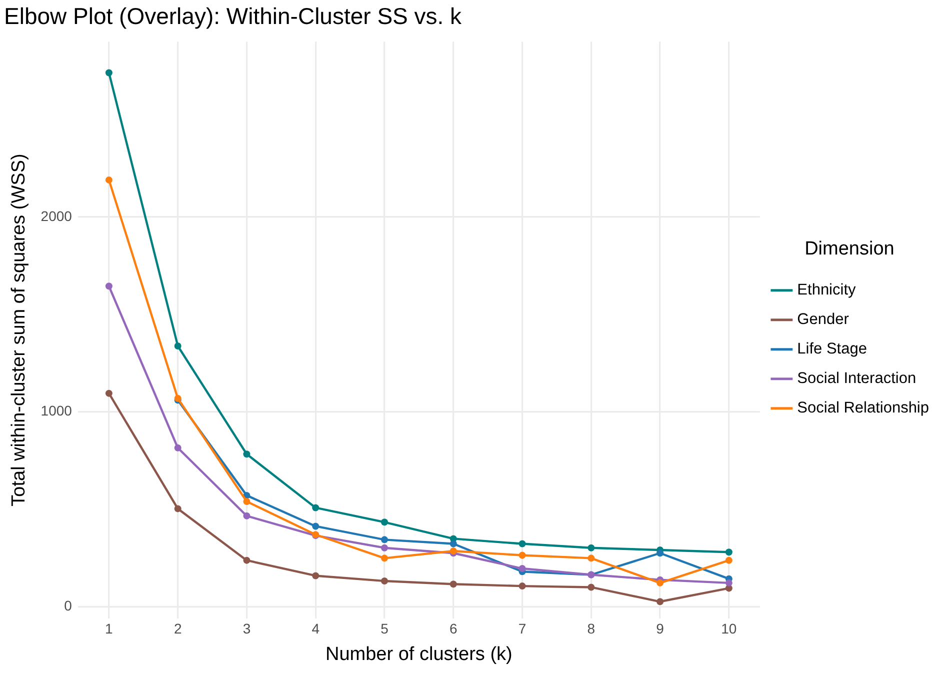 The width and height of the screenshot is (943, 678). I want to click on legend-title: Dimension, so click(849, 249).